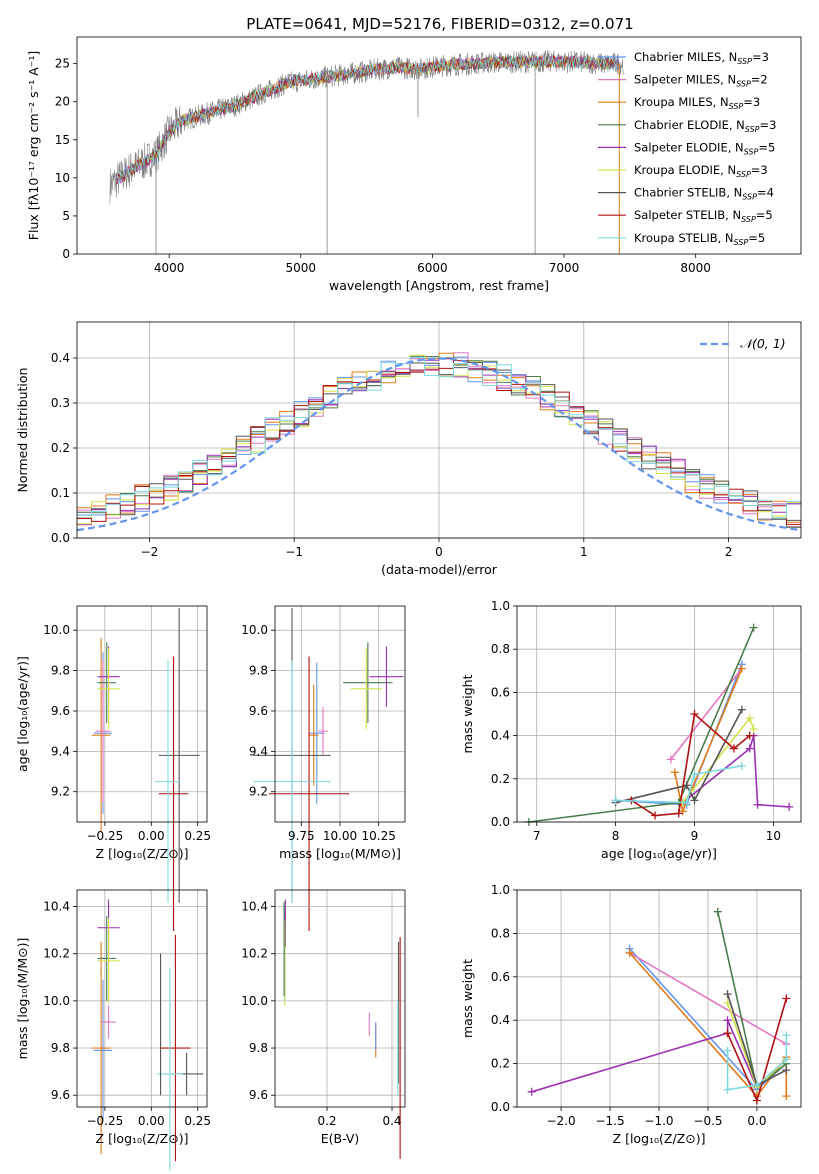 This screenshot has width=819, height=1174. What do you see at coordinates (500, 933) in the screenshot?
I see `y-tick-label: 0.8` at bounding box center [500, 933].